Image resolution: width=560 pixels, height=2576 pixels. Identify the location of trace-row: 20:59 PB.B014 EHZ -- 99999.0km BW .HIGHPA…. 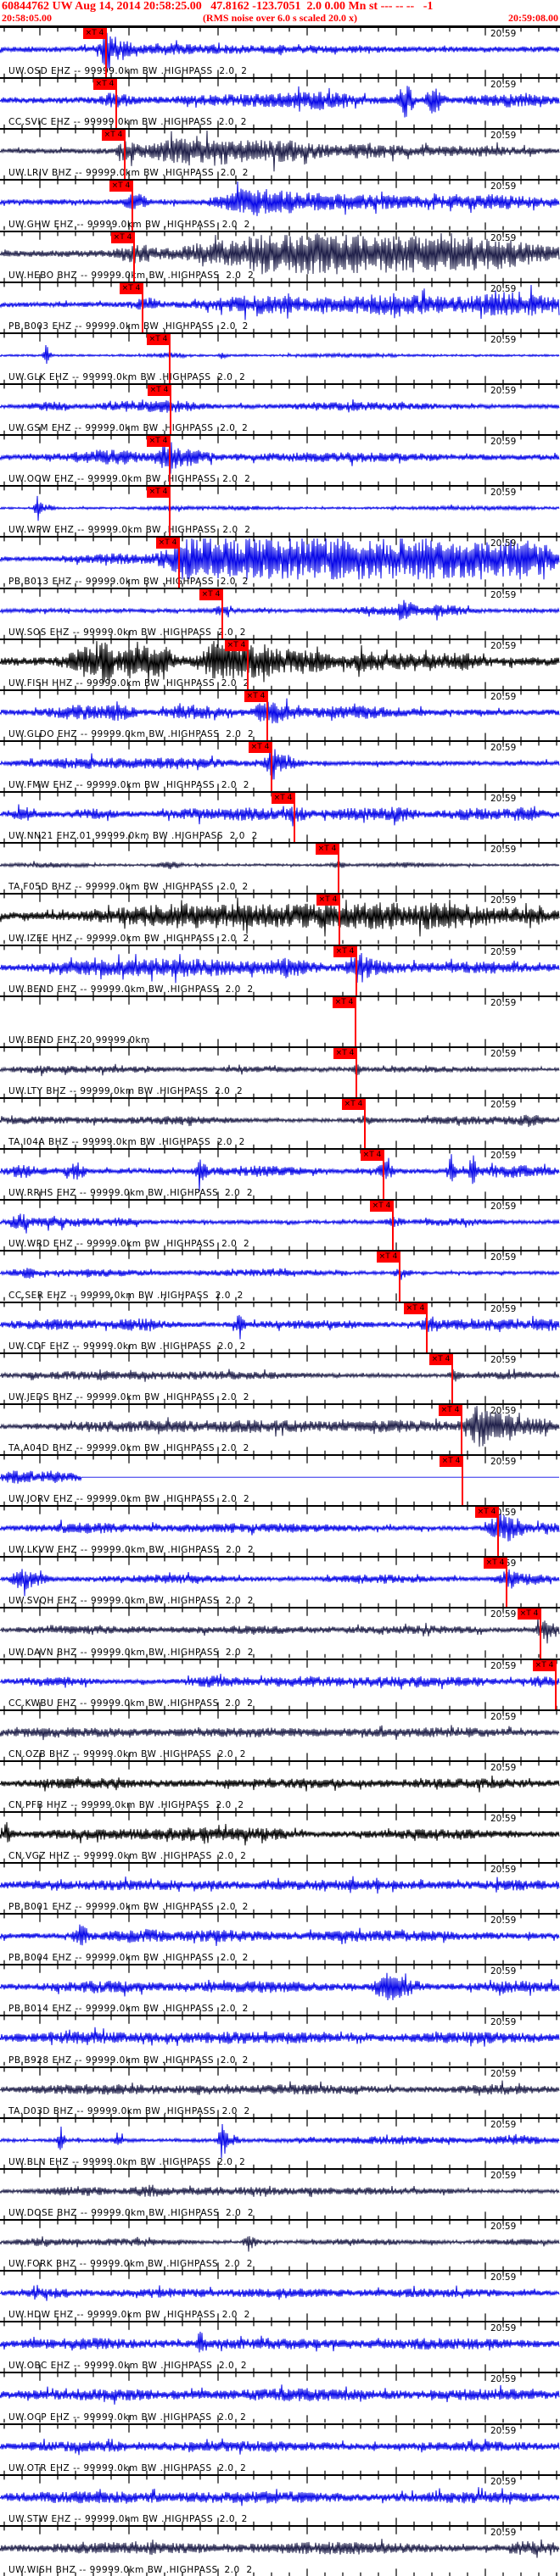
(280, 1991).